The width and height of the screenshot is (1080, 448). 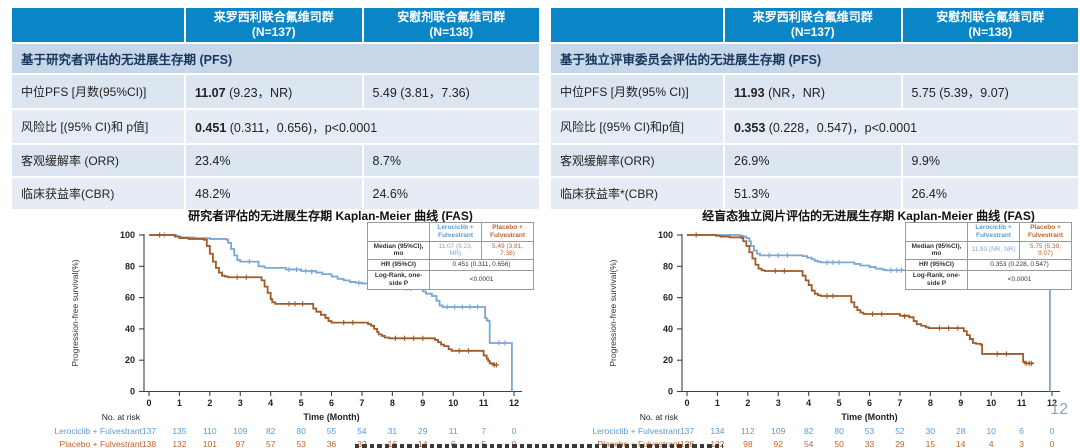 What do you see at coordinates (275, 58) in the screenshot?
I see `section-row: 基于研究者评估的无进展生存期 (PFS)` at bounding box center [275, 58].